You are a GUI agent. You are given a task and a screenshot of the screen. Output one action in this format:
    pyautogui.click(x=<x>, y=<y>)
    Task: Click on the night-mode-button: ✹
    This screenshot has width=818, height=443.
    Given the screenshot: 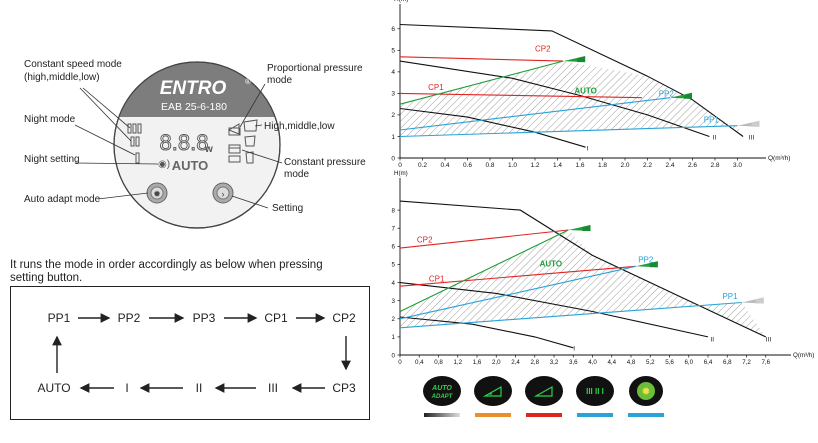 What is the action you would take?
    pyautogui.click(x=646, y=396)
    